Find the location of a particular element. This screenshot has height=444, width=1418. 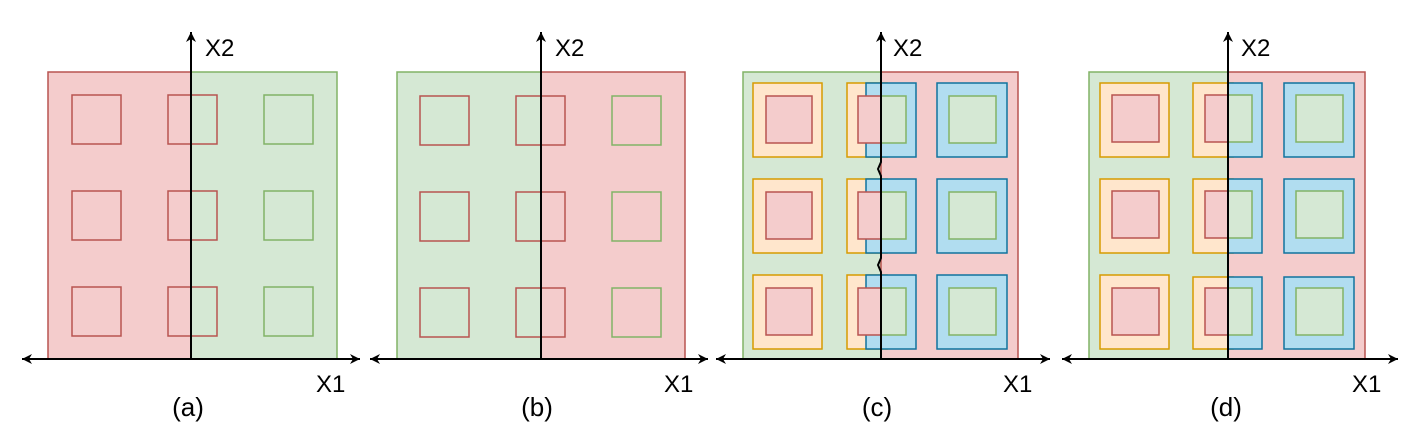

panel-caption: (a) is located at coordinates (188, 407).